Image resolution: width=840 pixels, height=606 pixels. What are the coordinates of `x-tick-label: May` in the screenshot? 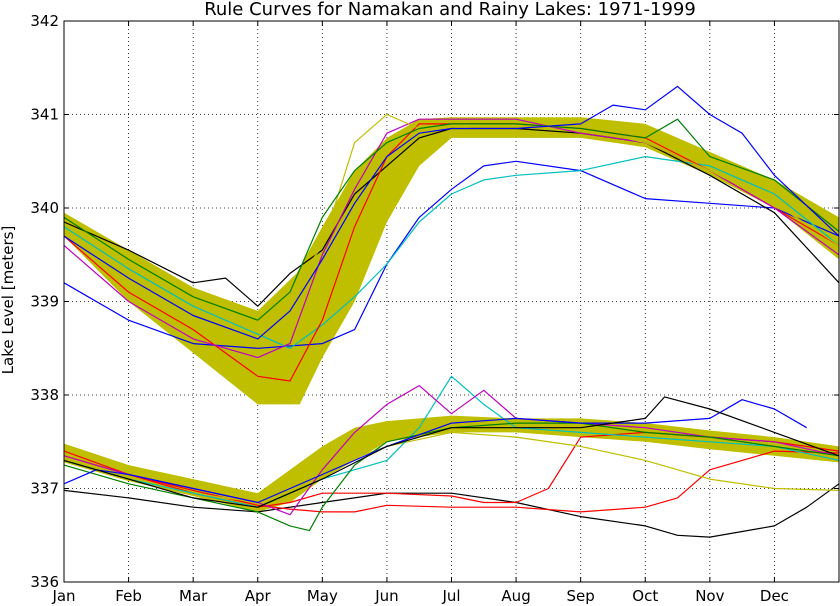 It's located at (322, 596).